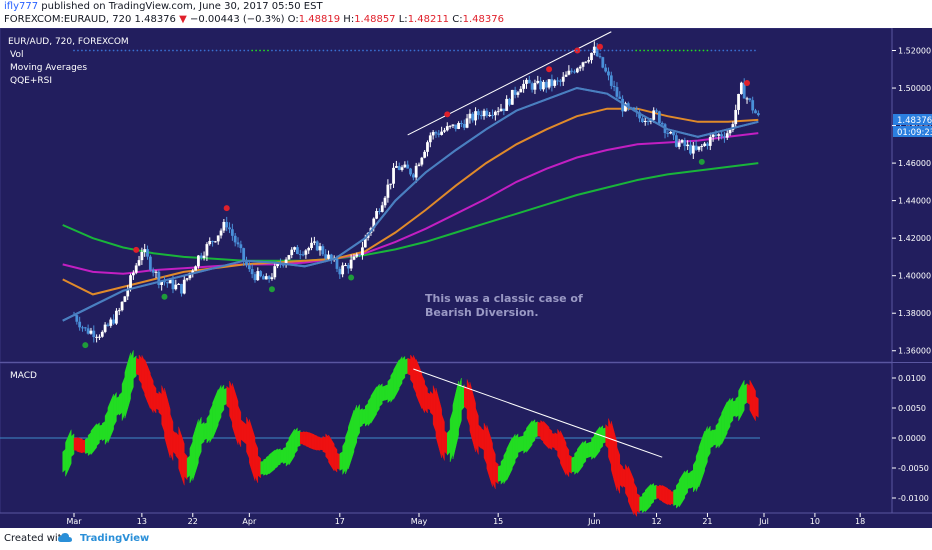  Describe the element at coordinates (21, 6) in the screenshot. I see `username-link: ifly777` at that location.